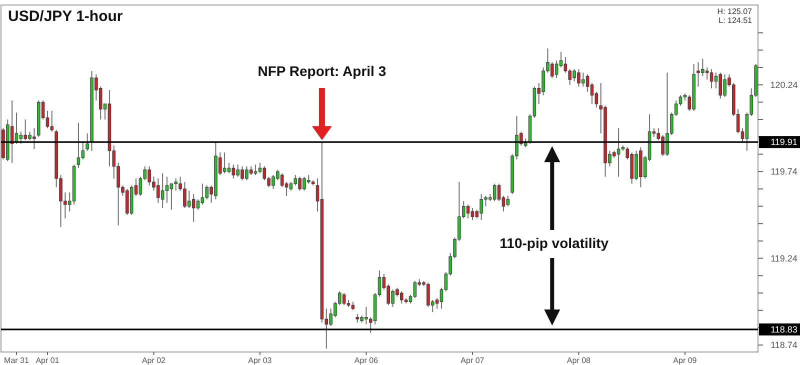 The width and height of the screenshot is (800, 365). I want to click on y-tick-label: 119.74, so click(784, 171).